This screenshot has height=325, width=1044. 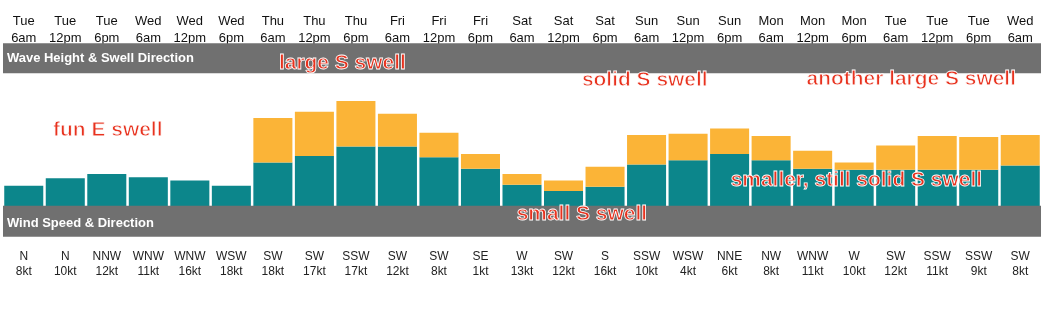 I want to click on x-tick-label: Mon 6pm, so click(x=854, y=28).